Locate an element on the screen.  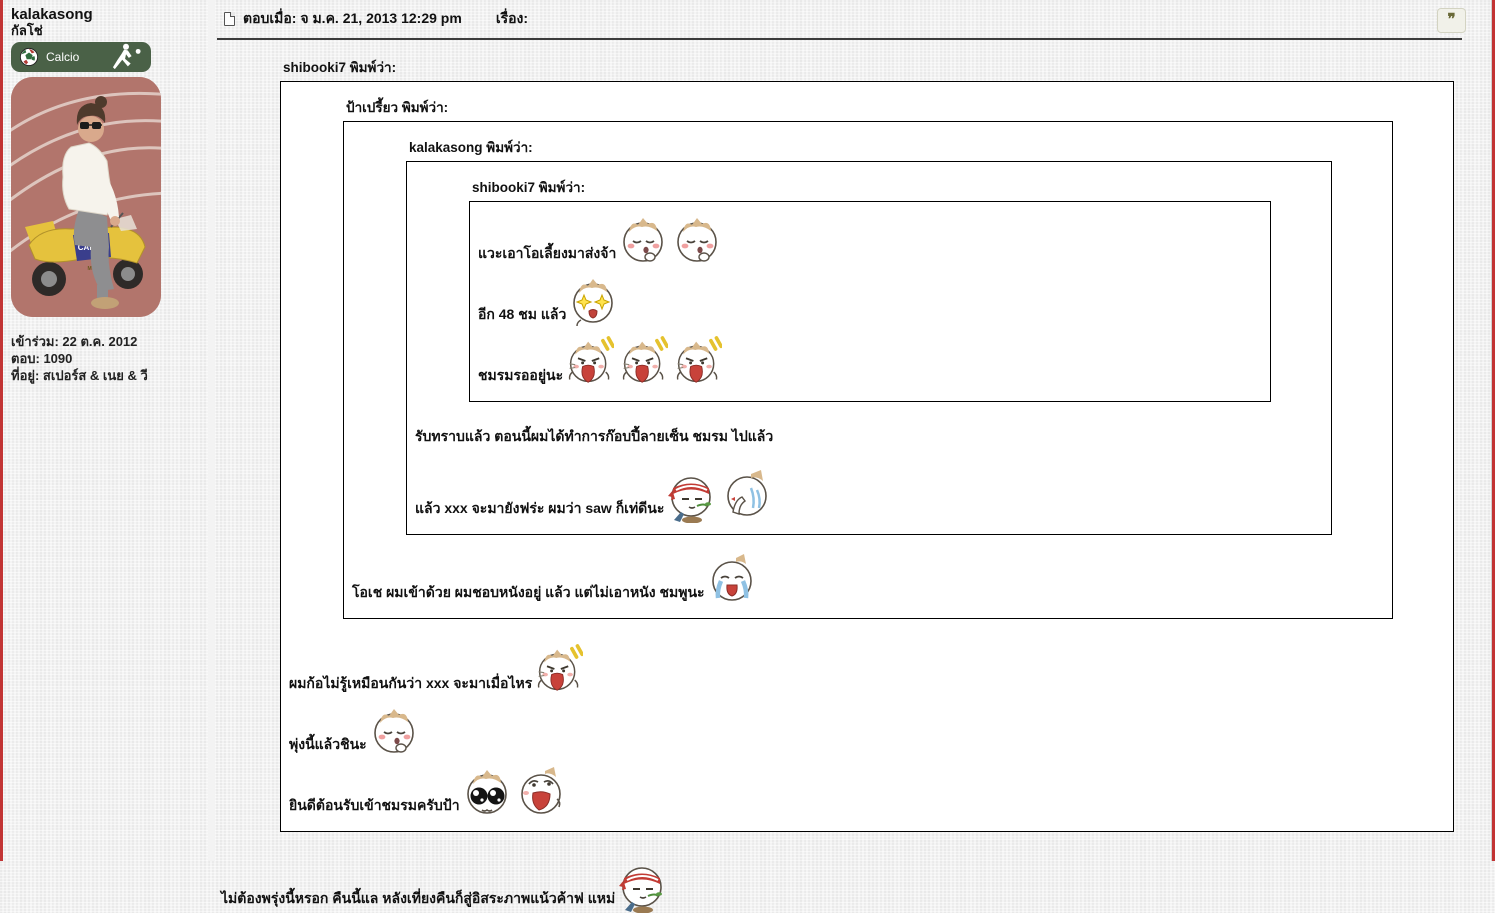
quote1-line-3: ยินดีต้อนรับเข้าชมรมครับป้า is located at coordinates (867, 791).